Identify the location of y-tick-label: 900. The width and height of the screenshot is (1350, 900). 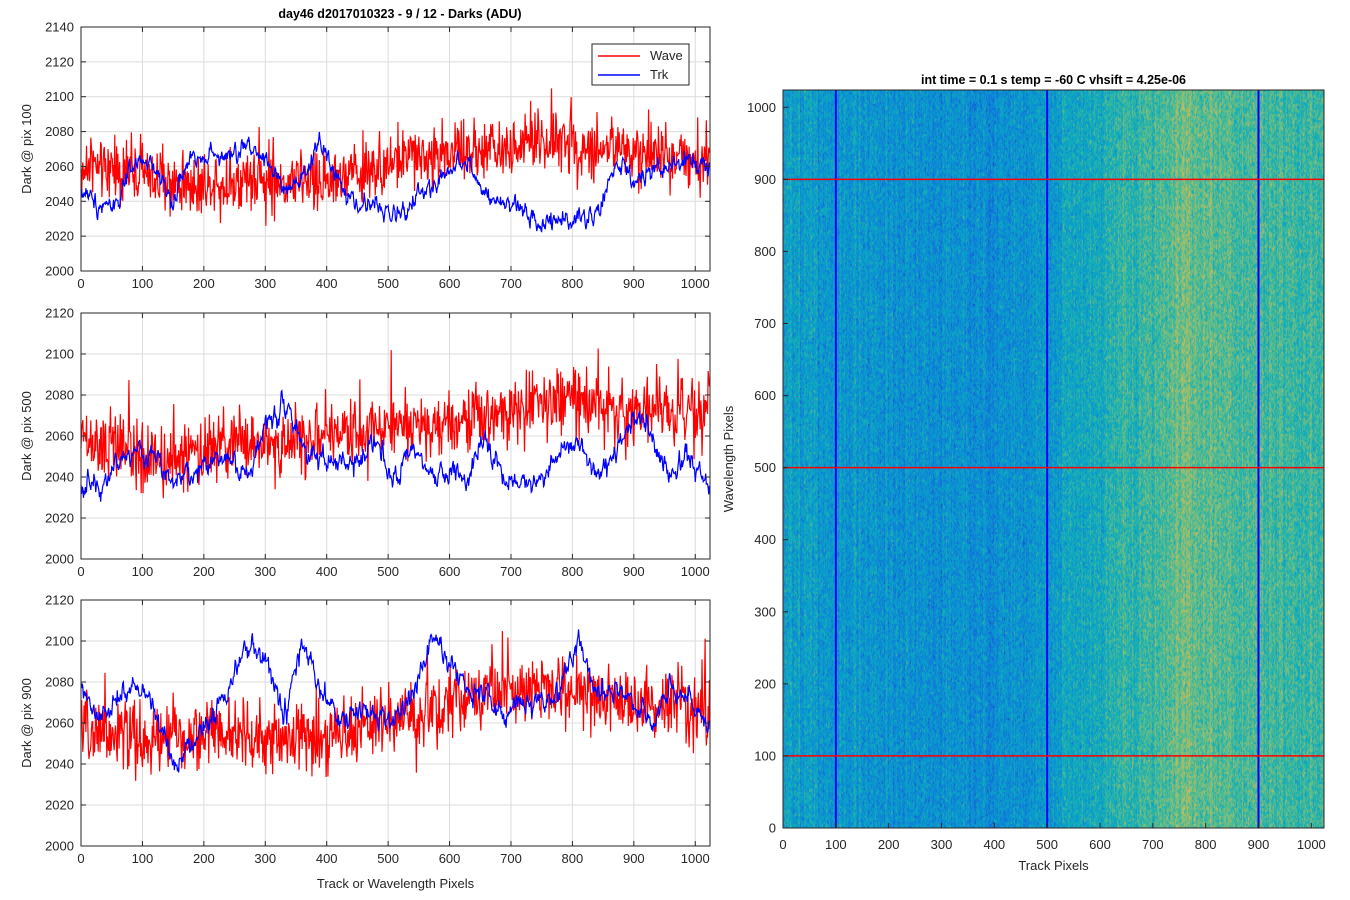
(765, 179).